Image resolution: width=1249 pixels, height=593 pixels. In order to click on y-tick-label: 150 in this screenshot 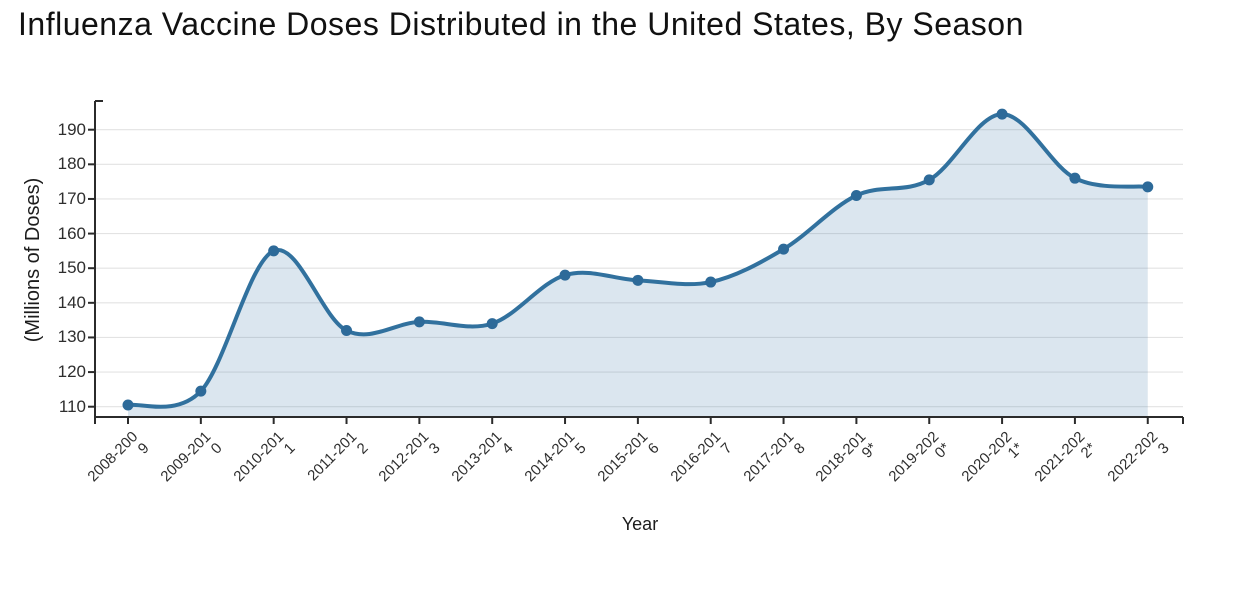, I will do `click(71, 268)`.